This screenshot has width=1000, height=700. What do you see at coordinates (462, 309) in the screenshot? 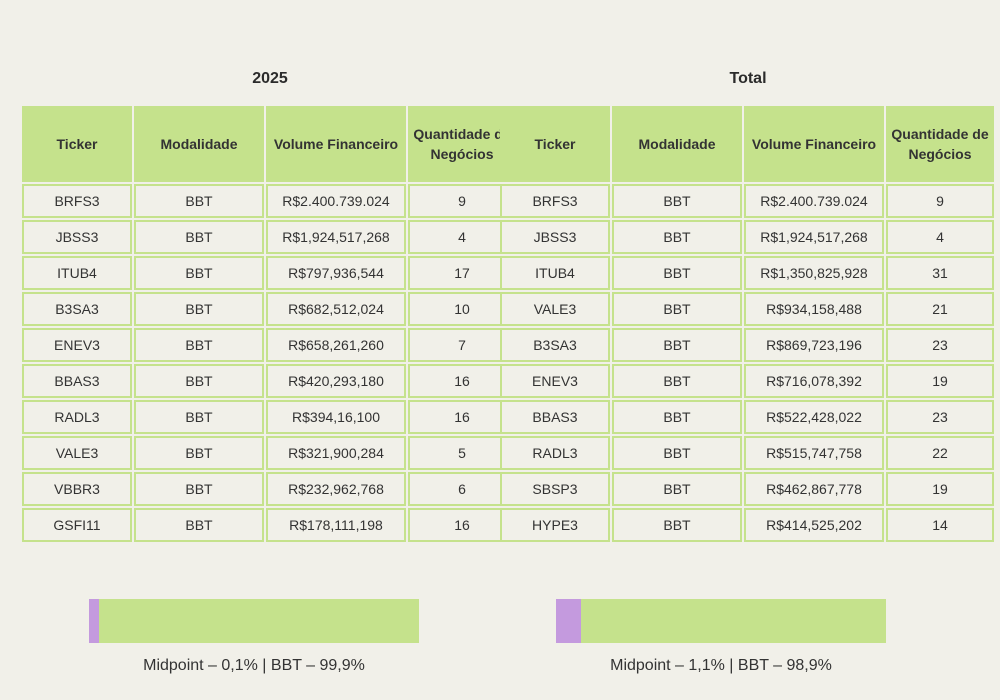
I see `cell-quantidade: 10` at bounding box center [462, 309].